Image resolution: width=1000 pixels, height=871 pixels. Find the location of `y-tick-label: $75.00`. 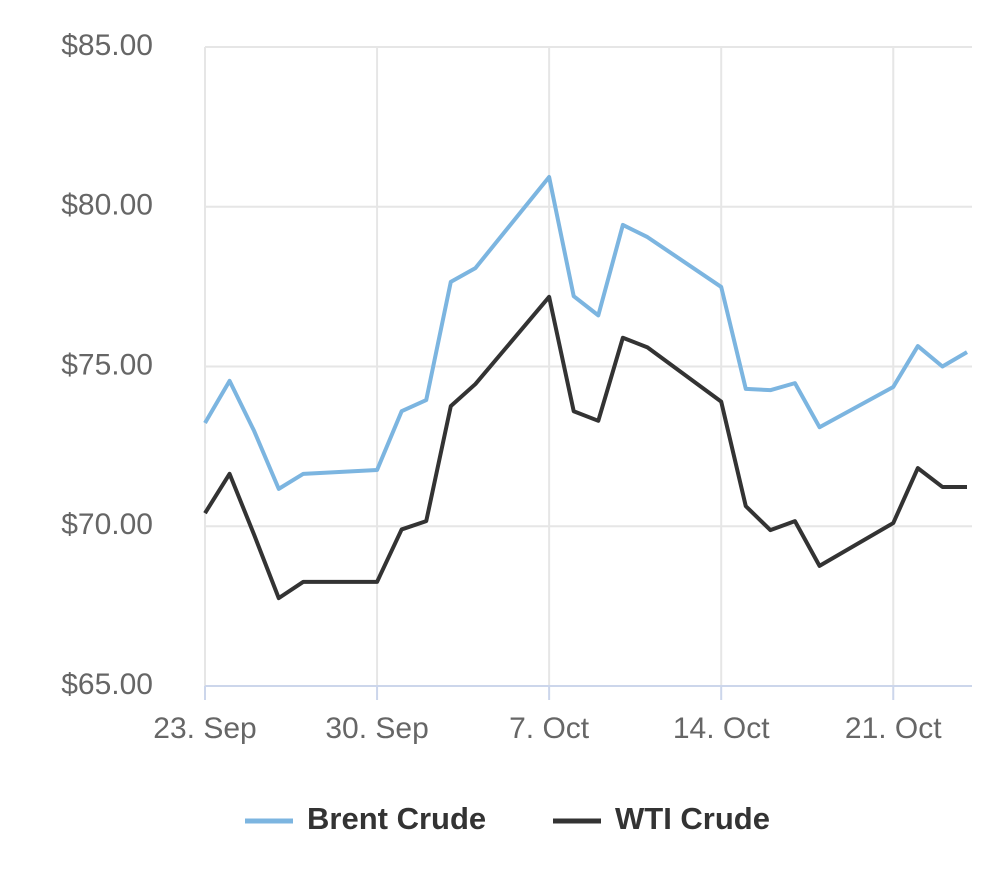

y-tick-label: $75.00 is located at coordinates (107, 364).